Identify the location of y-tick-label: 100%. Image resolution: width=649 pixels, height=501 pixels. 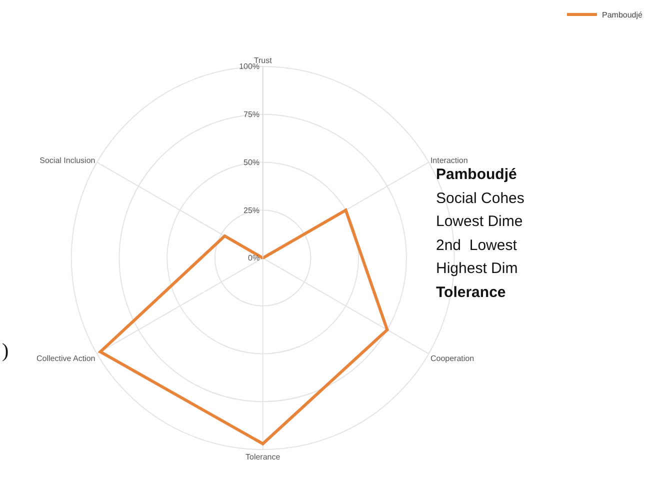
(249, 67).